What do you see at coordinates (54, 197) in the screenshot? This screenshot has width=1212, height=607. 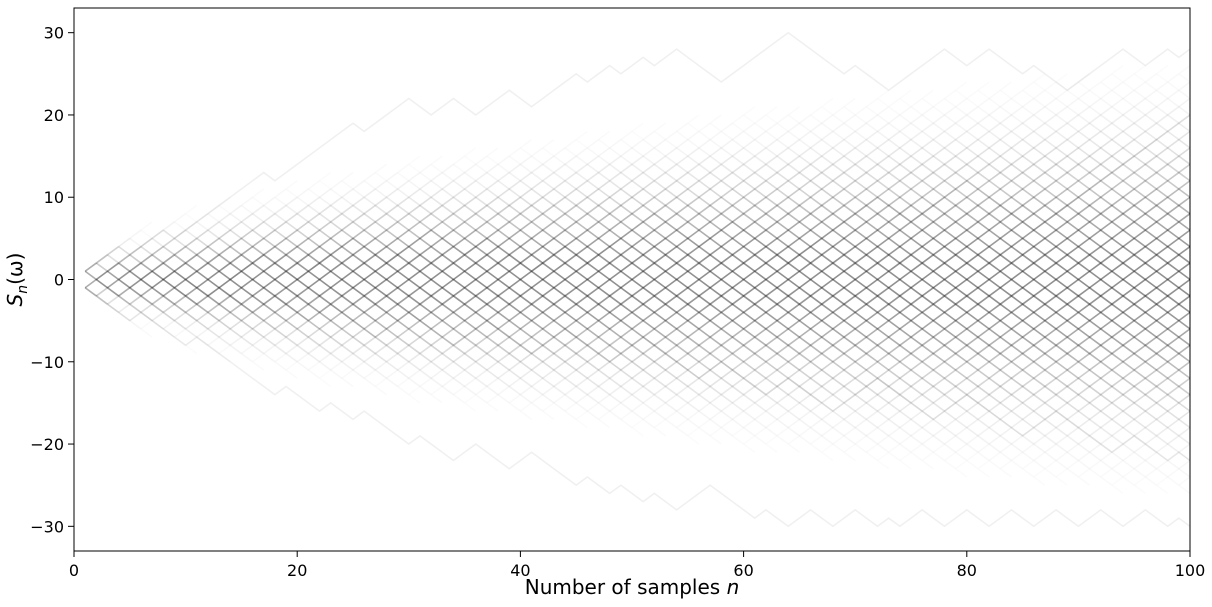 I see `y-tick-label: 10` at bounding box center [54, 197].